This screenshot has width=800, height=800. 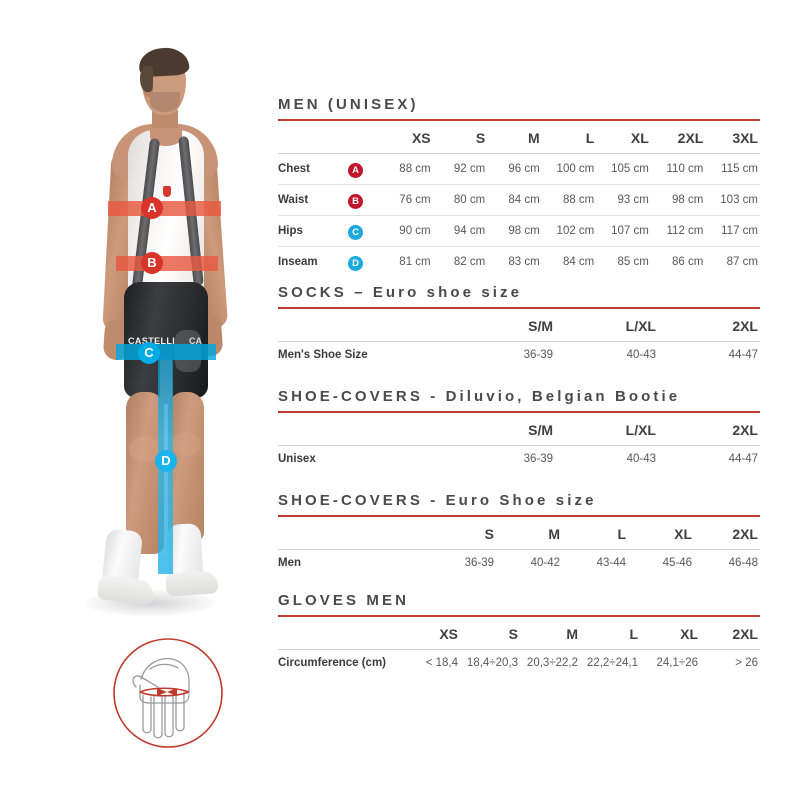 What do you see at coordinates (743, 562) in the screenshot?
I see `cell-euro-2xl: 46-48` at bounding box center [743, 562].